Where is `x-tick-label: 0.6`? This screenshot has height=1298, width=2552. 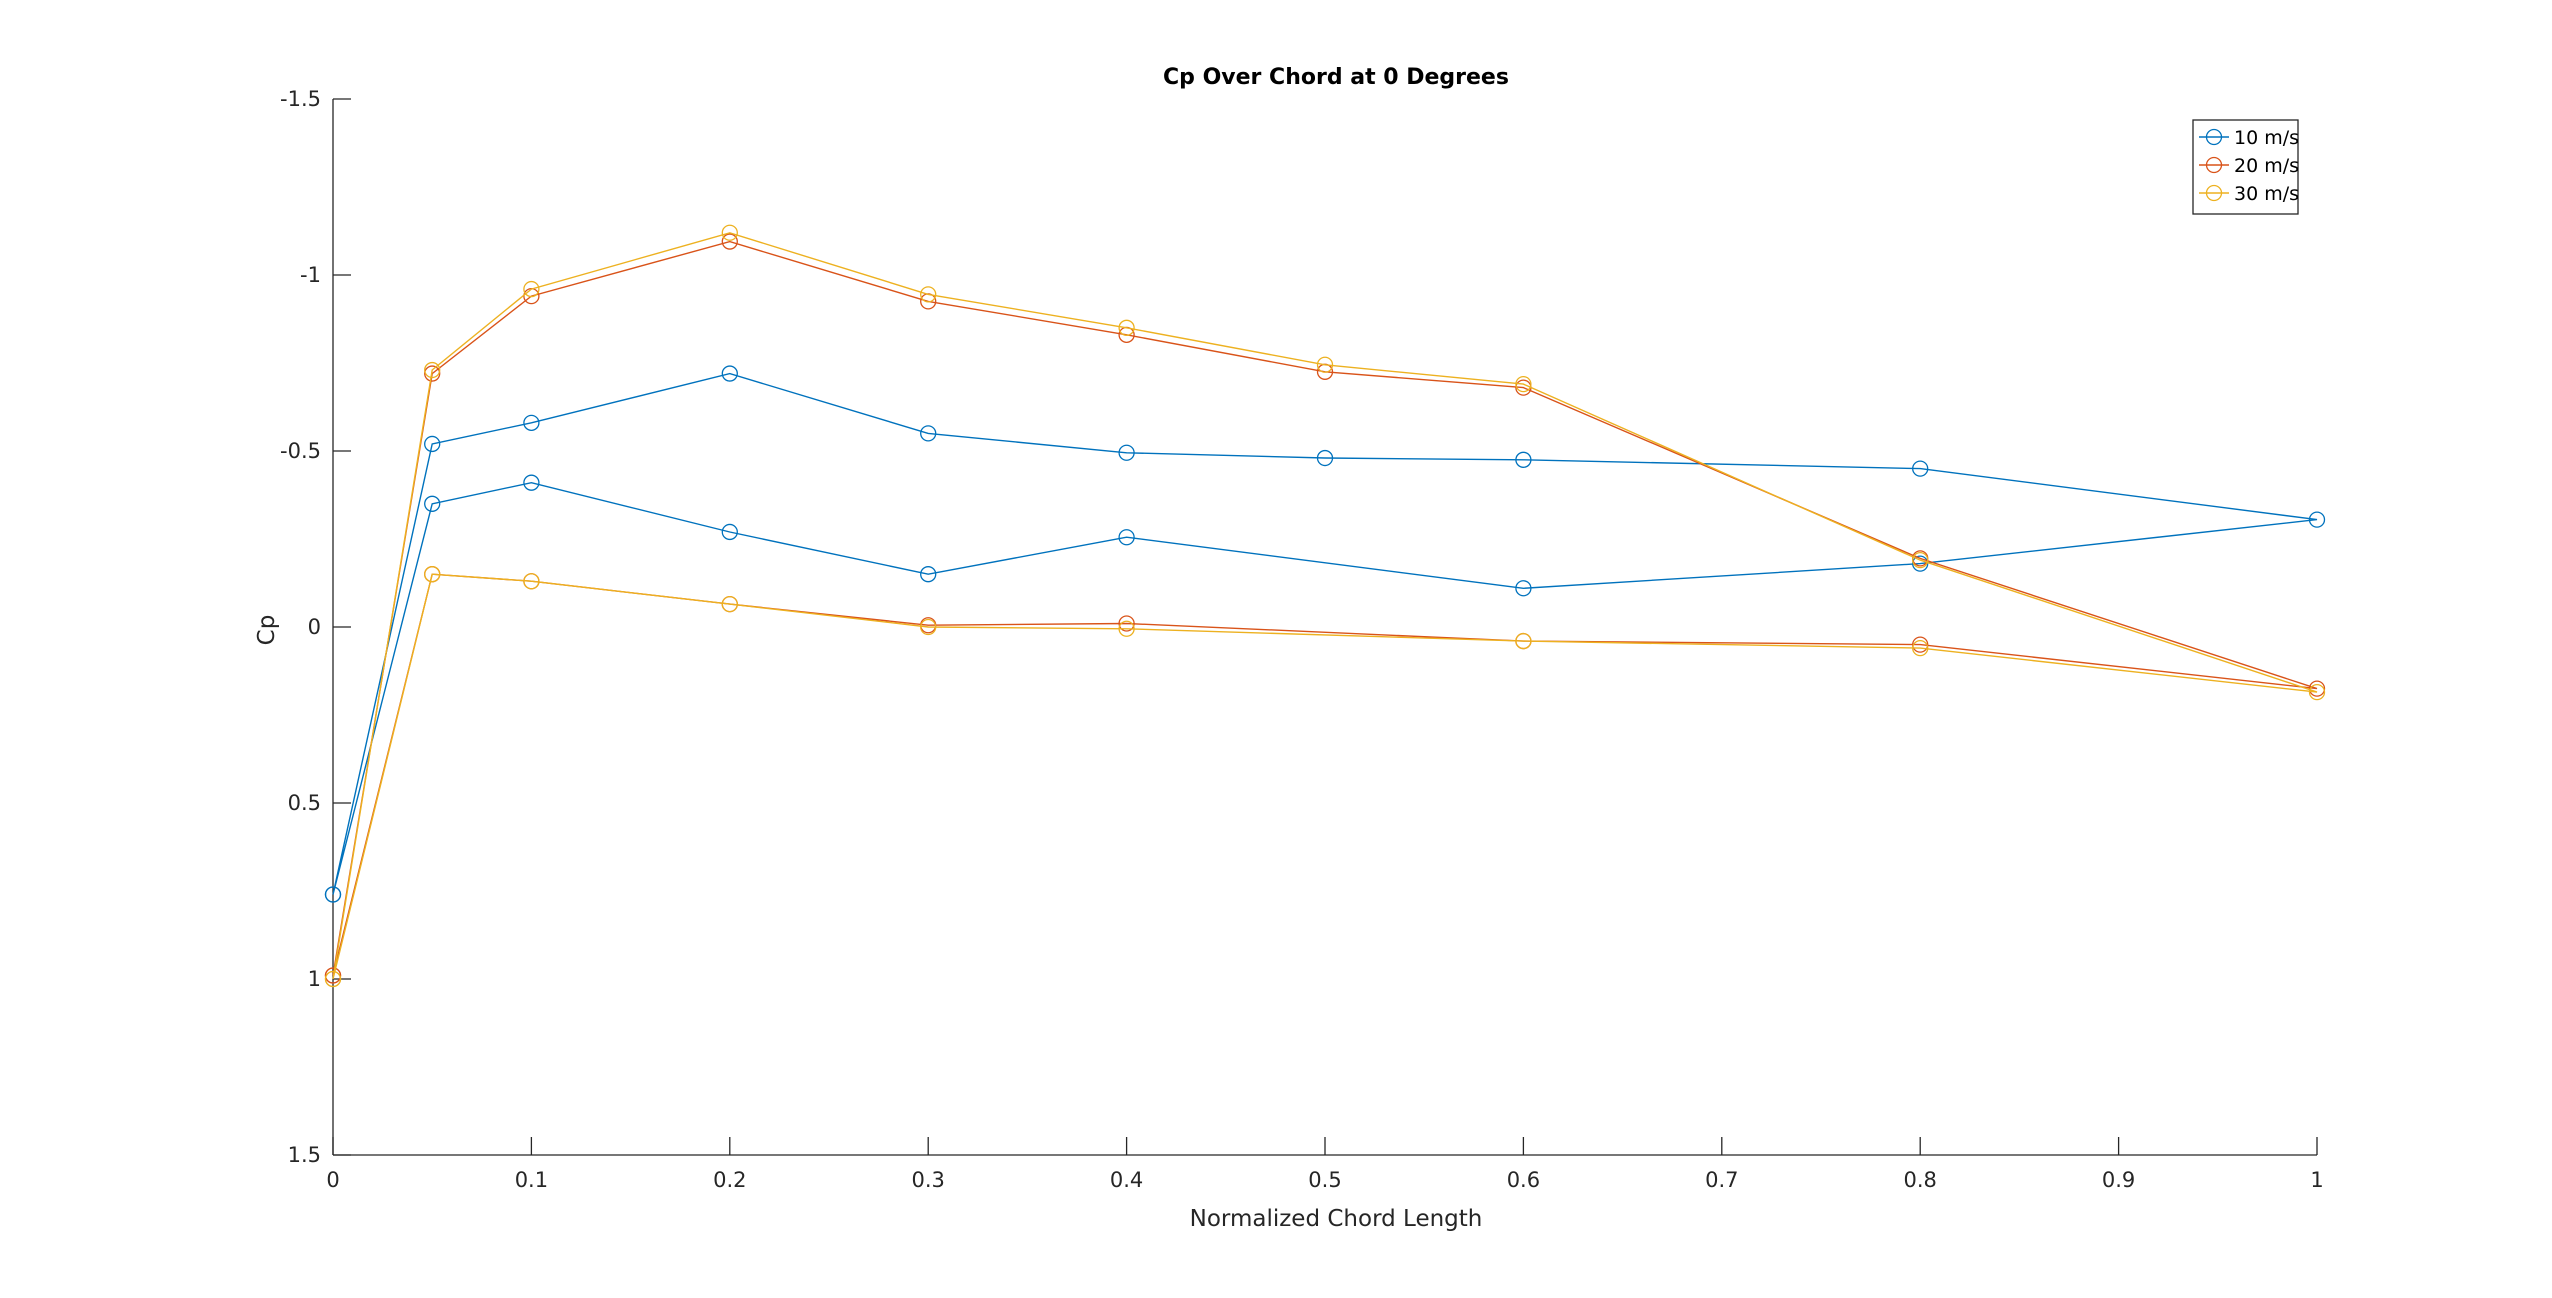 x-tick-label: 0.6 is located at coordinates (1523, 1180).